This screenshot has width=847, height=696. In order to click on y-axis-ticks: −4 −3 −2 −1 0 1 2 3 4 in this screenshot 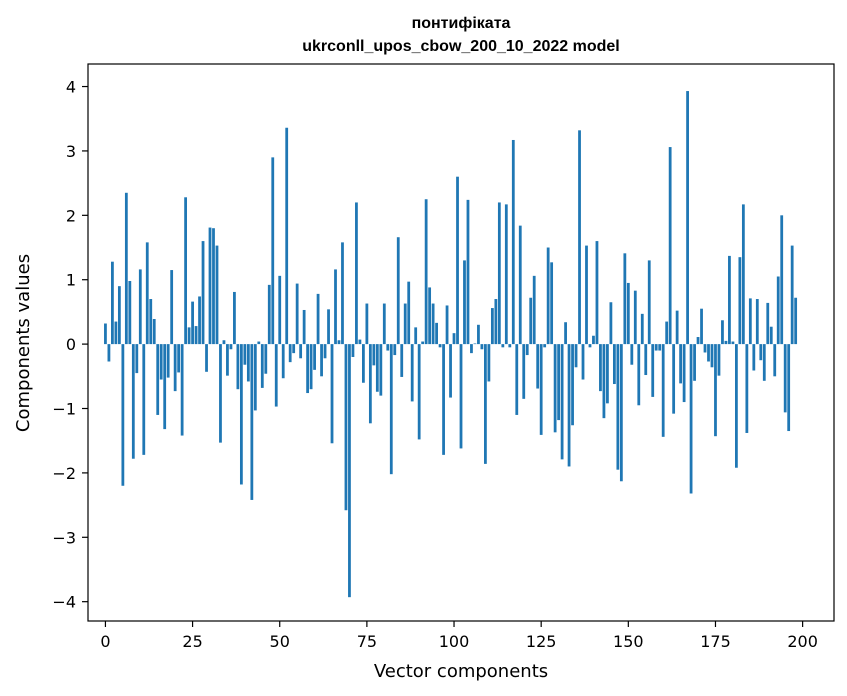, I will do `click(70, 345)`.